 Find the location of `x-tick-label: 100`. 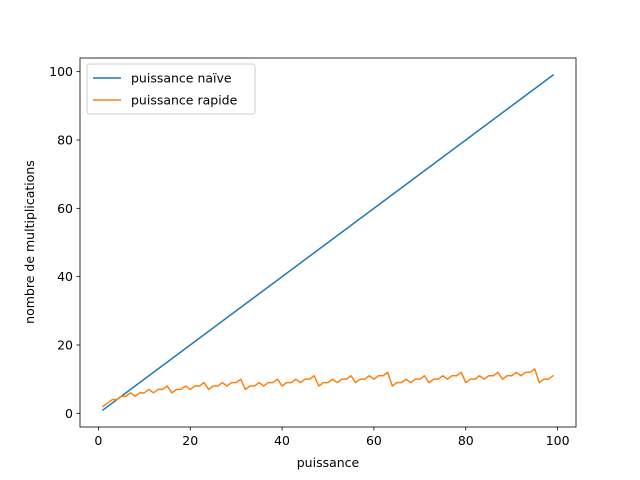

x-tick-label: 100 is located at coordinates (558, 440).